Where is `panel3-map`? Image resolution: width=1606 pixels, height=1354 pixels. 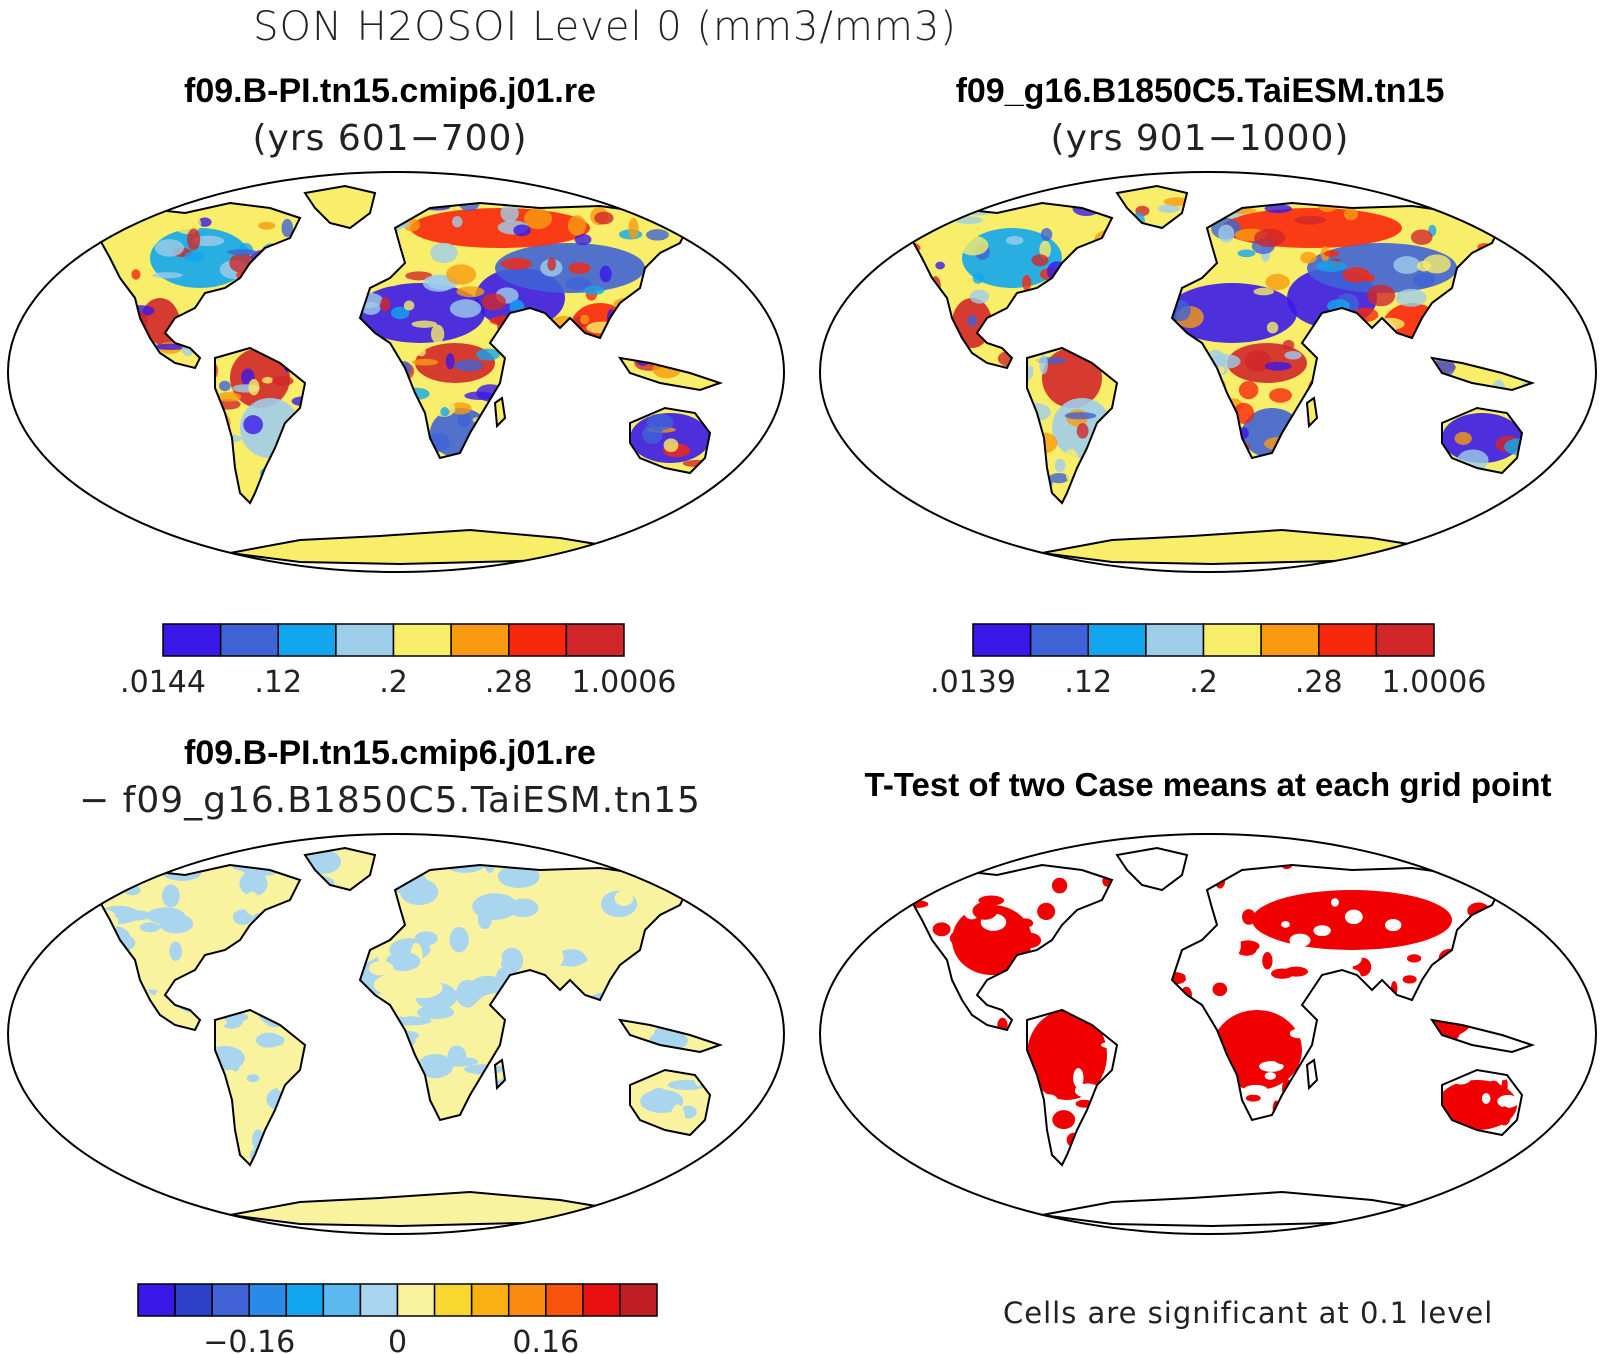
panel3-map is located at coordinates (396, 1034).